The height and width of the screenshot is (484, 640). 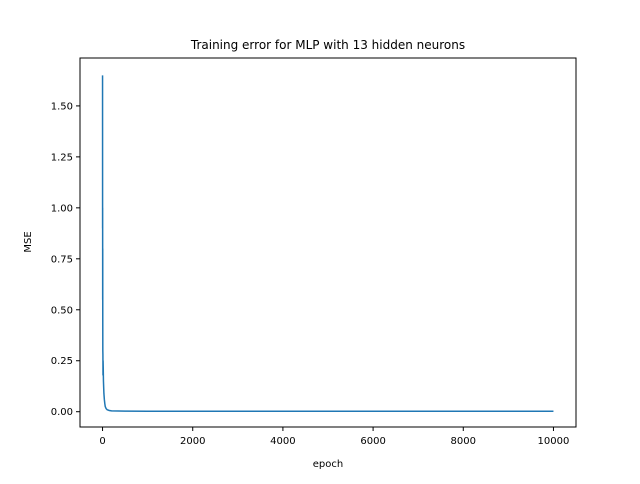 I want to click on x-tick-label: 4000, so click(x=282, y=441).